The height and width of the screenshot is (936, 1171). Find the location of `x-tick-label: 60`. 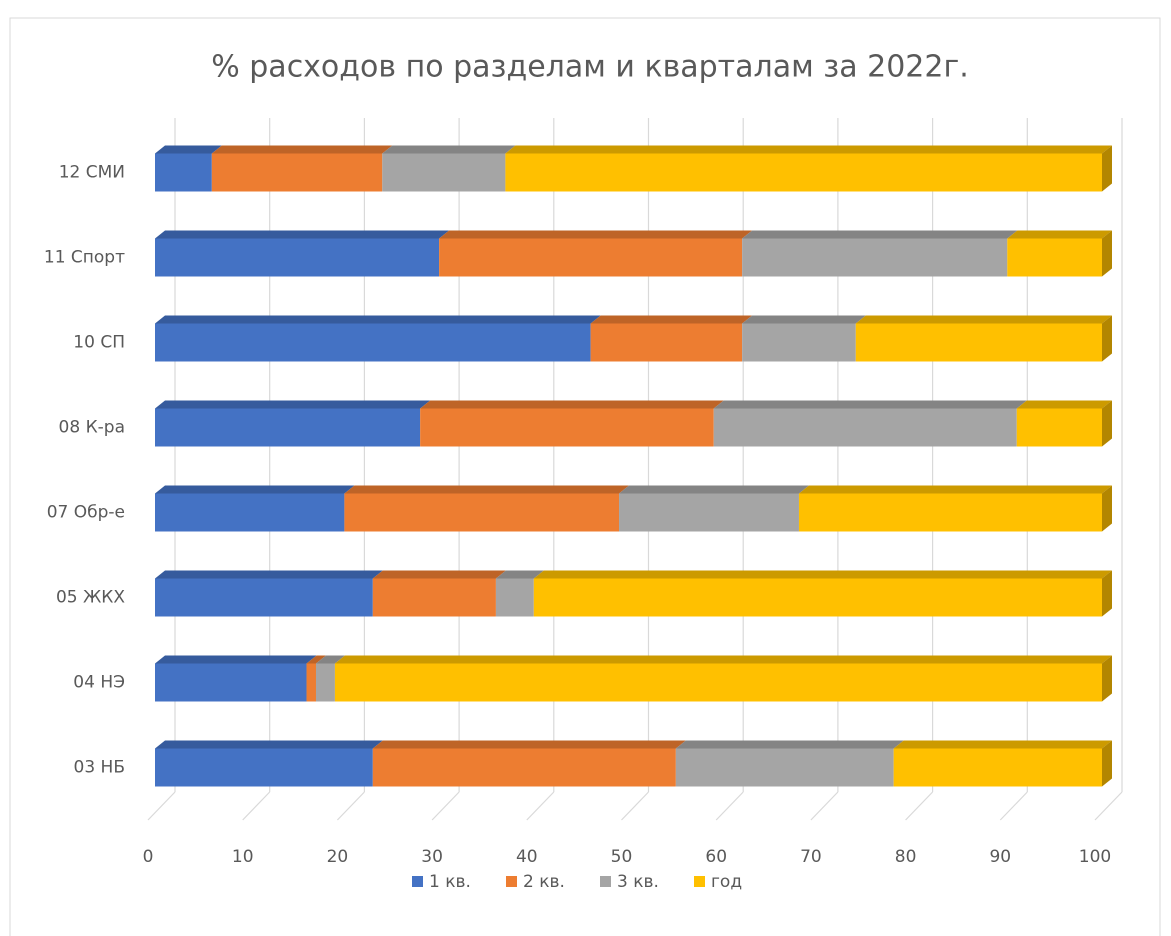

x-tick-label: 60 is located at coordinates (716, 857).